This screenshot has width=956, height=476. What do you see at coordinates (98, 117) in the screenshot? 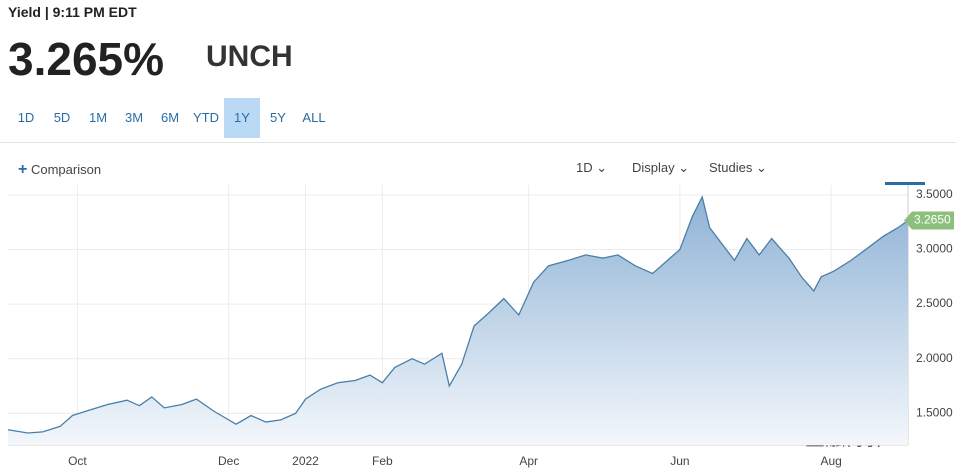
I see `range-button: 1M` at bounding box center [98, 117].